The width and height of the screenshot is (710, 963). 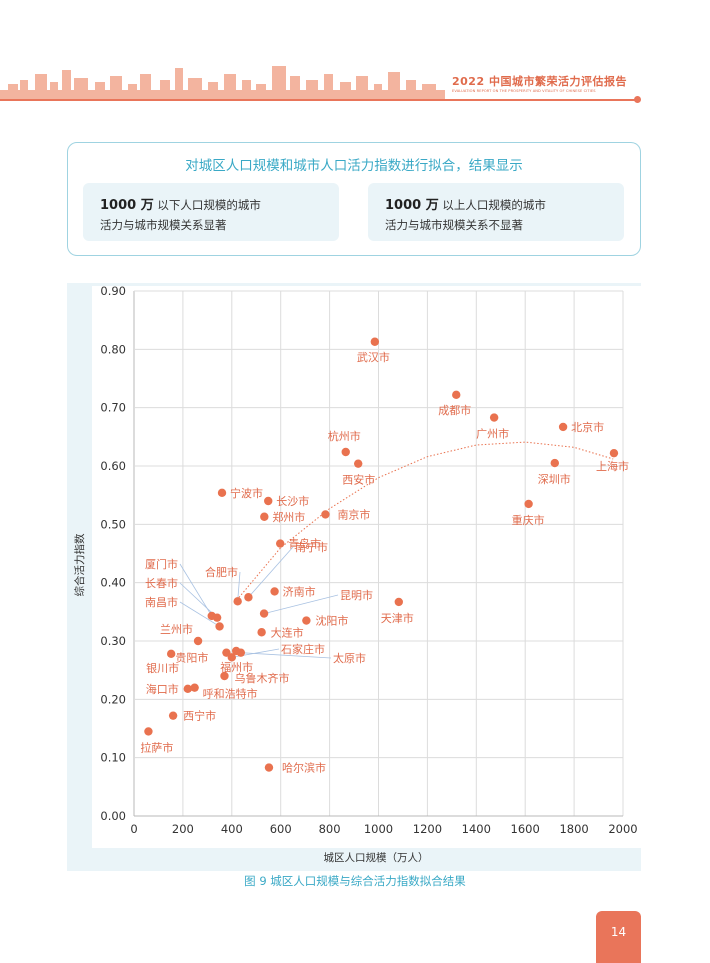 I want to click on page-number: 14, so click(x=618, y=932).